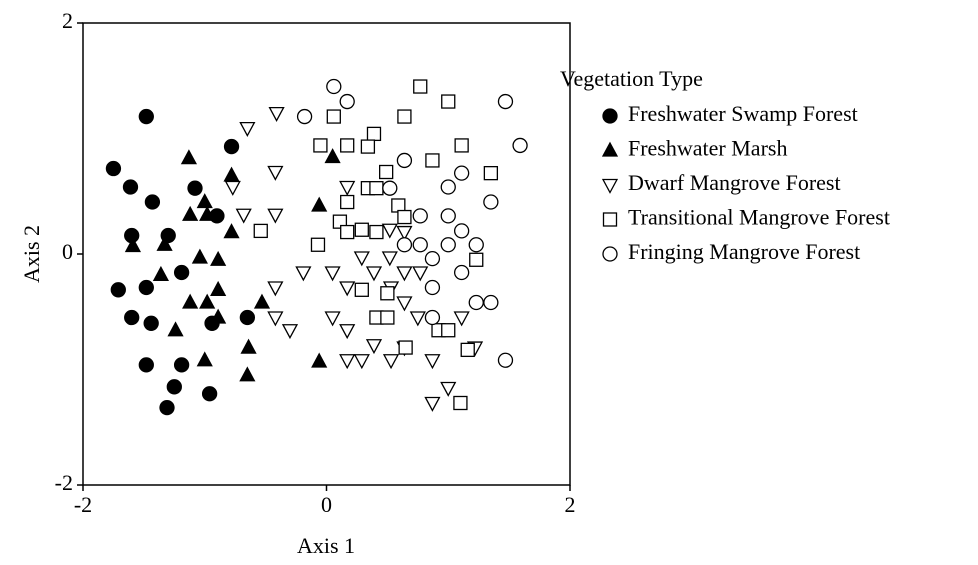  What do you see at coordinates (64, 482) in the screenshot?
I see `y-tick-label: -2` at bounding box center [64, 482].